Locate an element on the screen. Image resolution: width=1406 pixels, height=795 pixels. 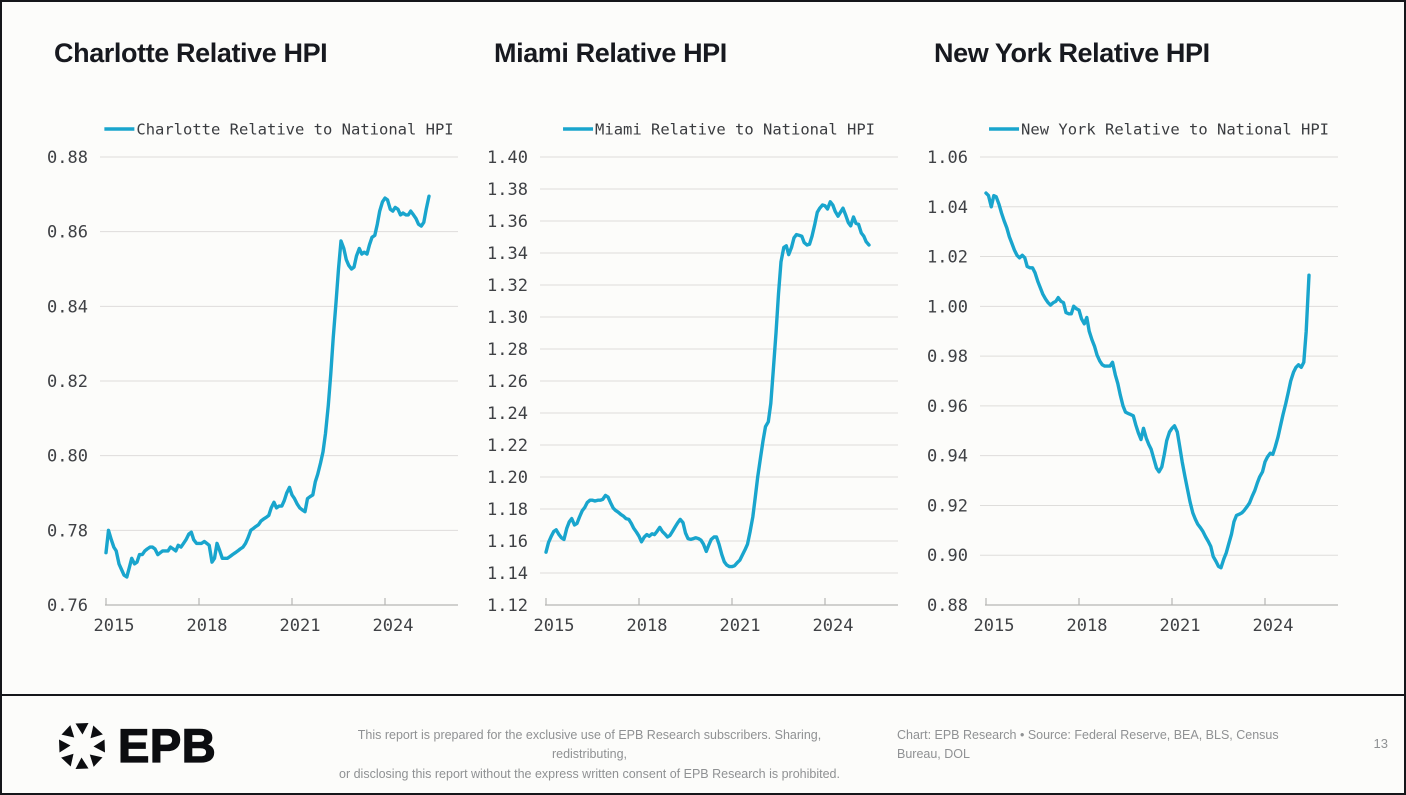
y-axis-tick-label: 0.92 is located at coordinates (947, 506).